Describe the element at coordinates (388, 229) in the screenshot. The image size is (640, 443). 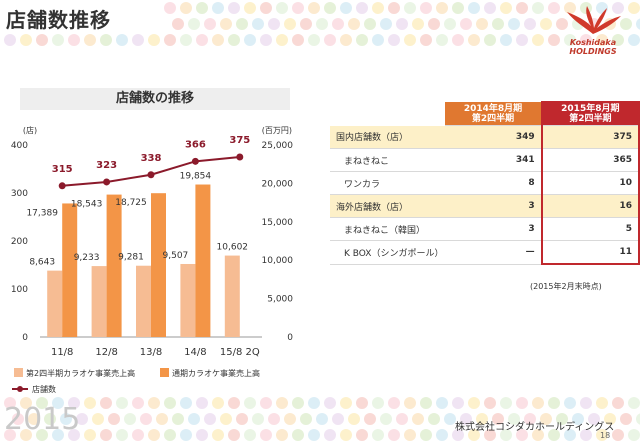
I see `row-label: まねきねこ（韓国）` at that location.